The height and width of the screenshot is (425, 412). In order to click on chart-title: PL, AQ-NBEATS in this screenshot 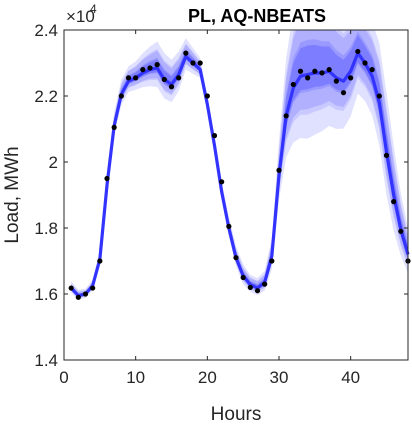, I will do `click(257, 16)`.